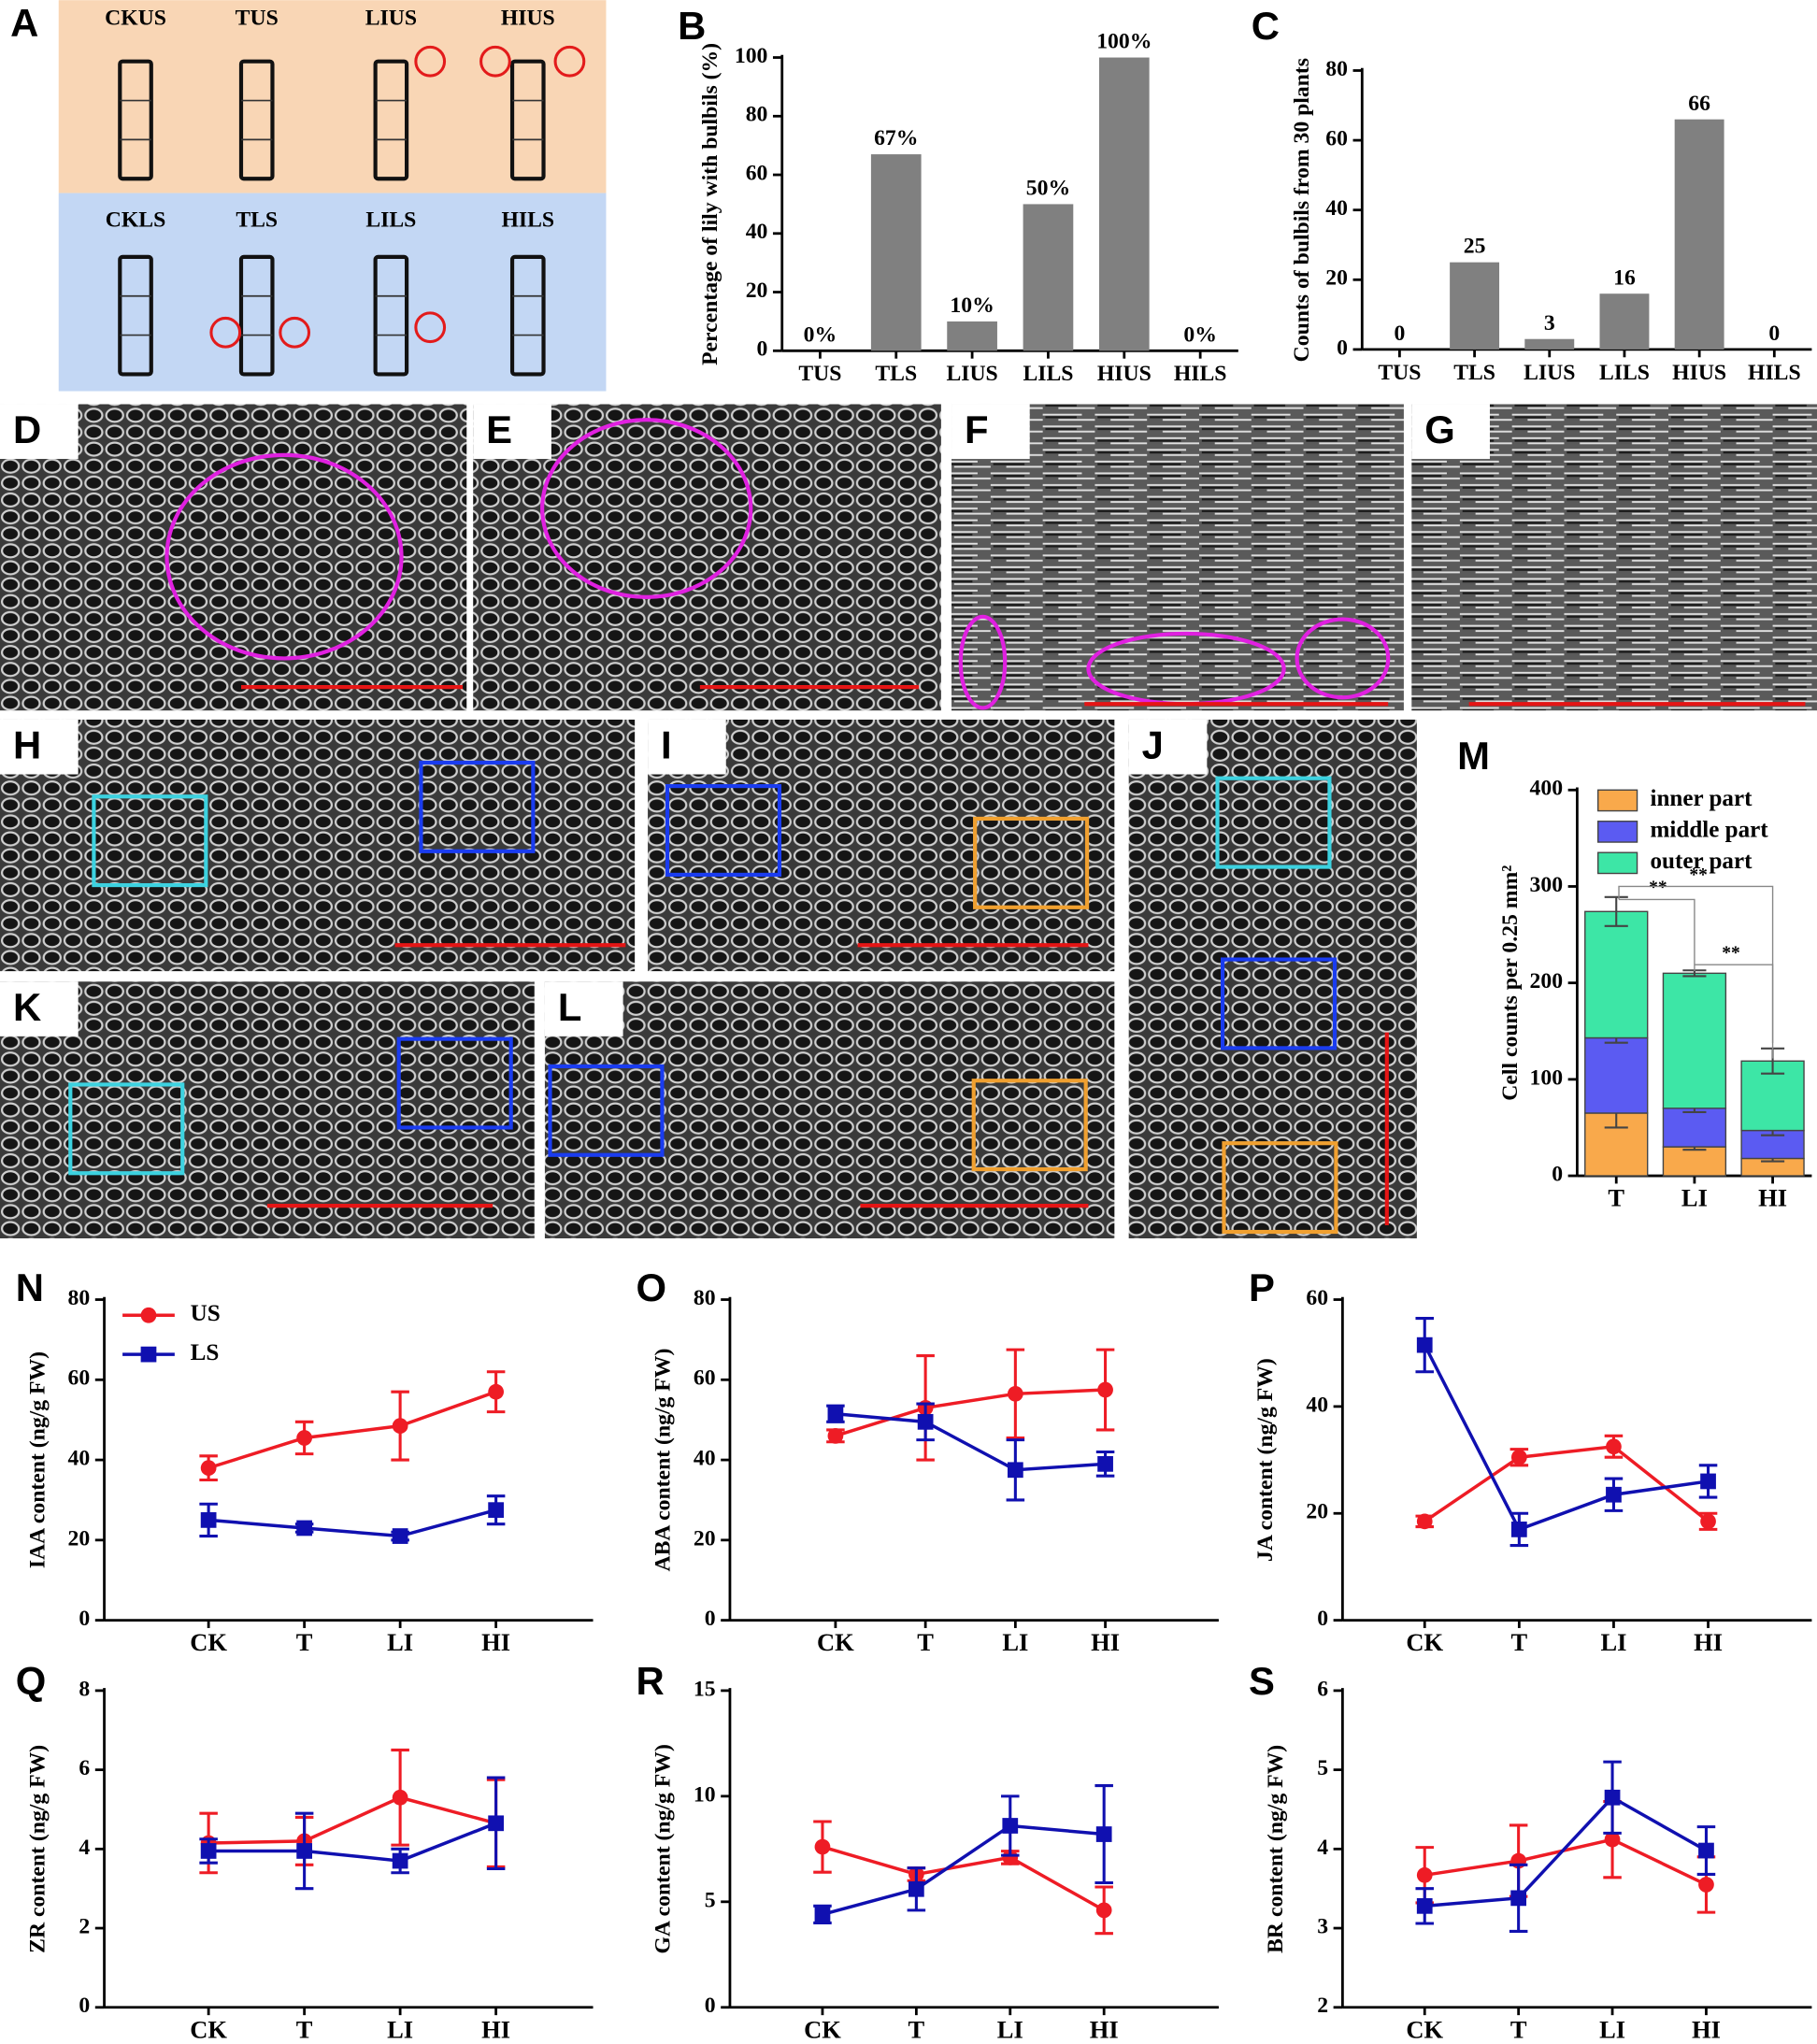 This screenshot has width=1817, height=2044. I want to click on y-axis-label: Counts of bulbils from 30 plants, so click(1302, 210).